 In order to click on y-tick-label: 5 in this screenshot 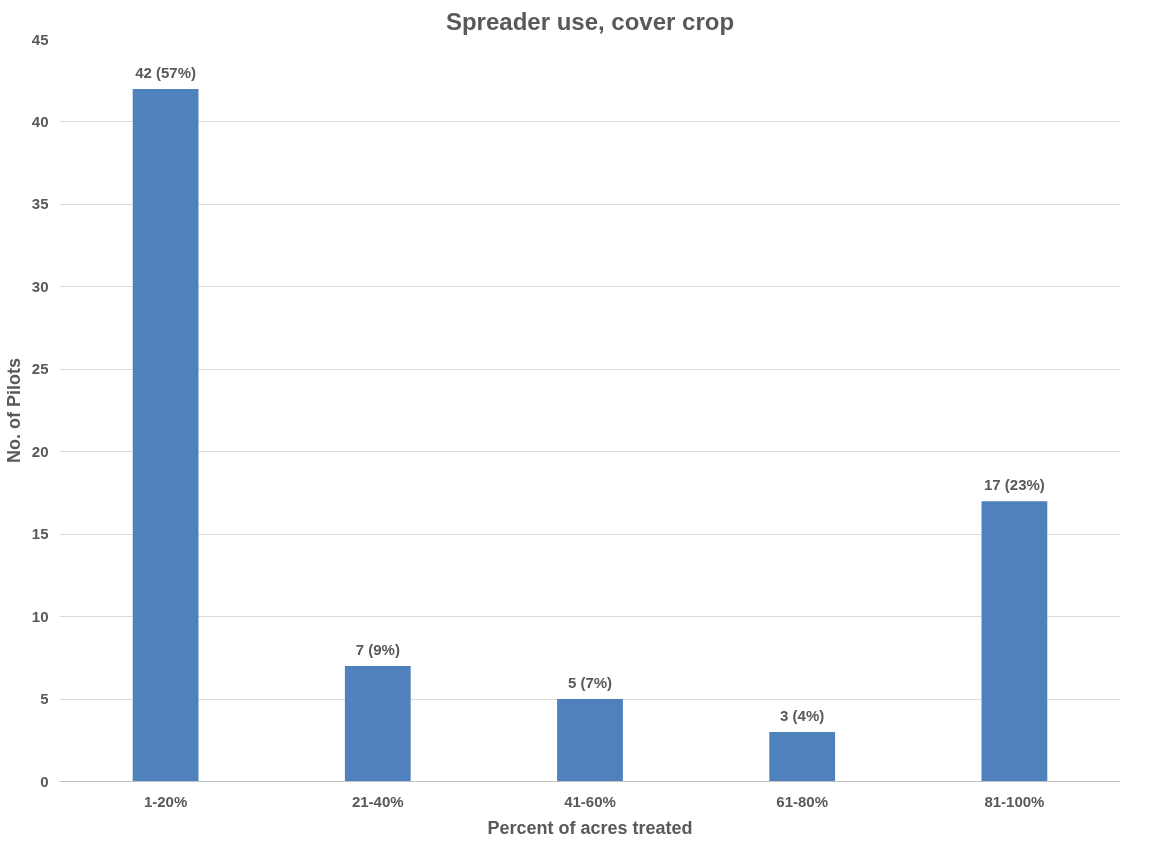, I will do `click(44, 699)`.